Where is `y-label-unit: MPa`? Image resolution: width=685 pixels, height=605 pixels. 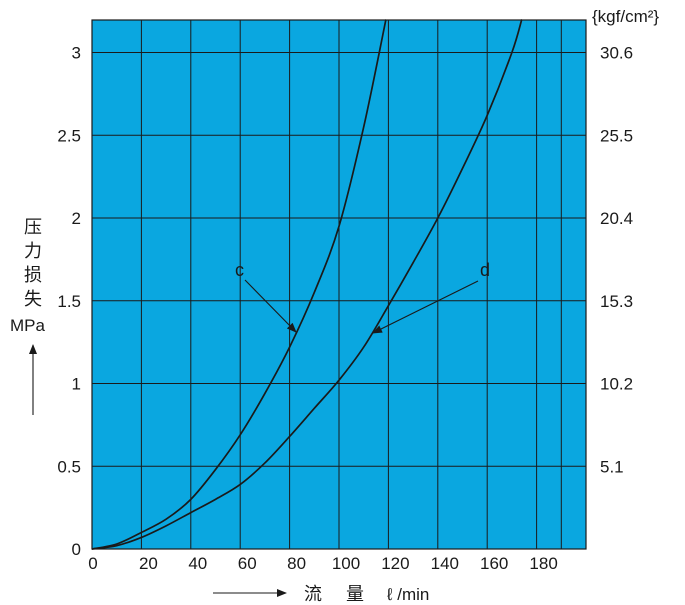 y-label-unit: MPa is located at coordinates (28, 325).